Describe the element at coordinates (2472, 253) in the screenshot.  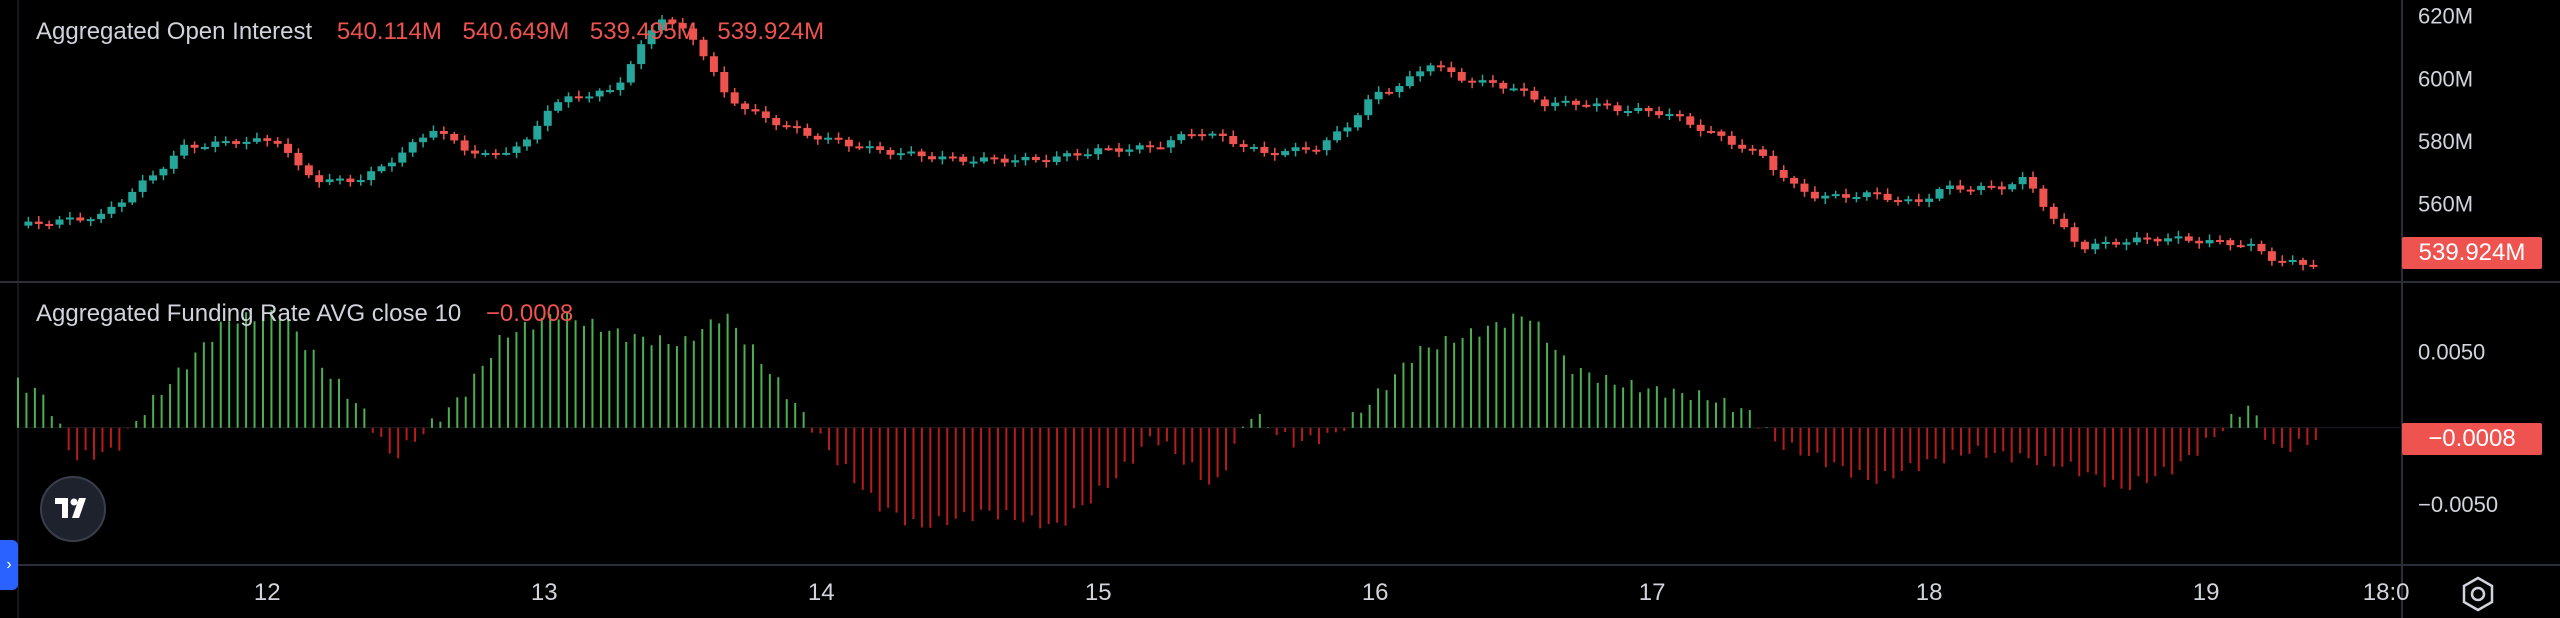
I see `oi-last-price-tag: 539.924M` at that location.